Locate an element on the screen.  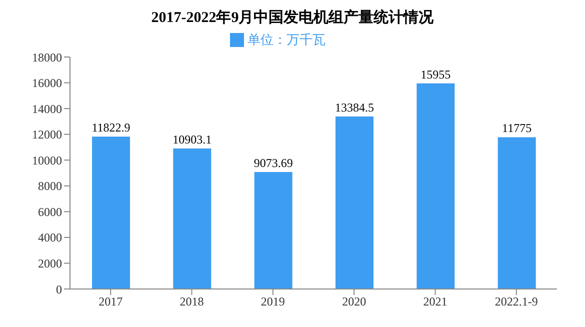
y-tick-label: 0 is located at coordinates (59, 289).